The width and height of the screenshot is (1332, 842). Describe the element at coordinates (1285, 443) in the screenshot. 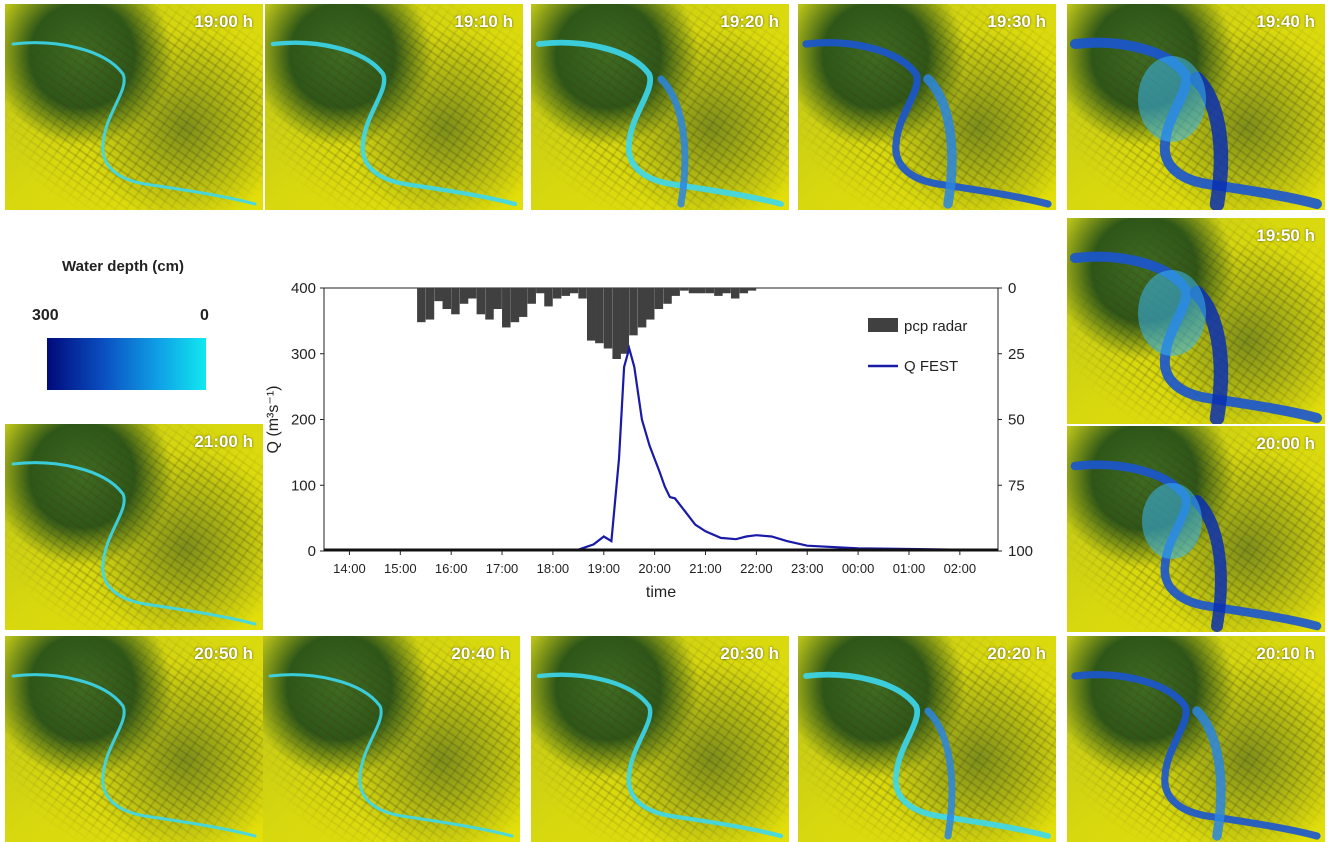

I see `panel-time-label: 20:00 h` at that location.